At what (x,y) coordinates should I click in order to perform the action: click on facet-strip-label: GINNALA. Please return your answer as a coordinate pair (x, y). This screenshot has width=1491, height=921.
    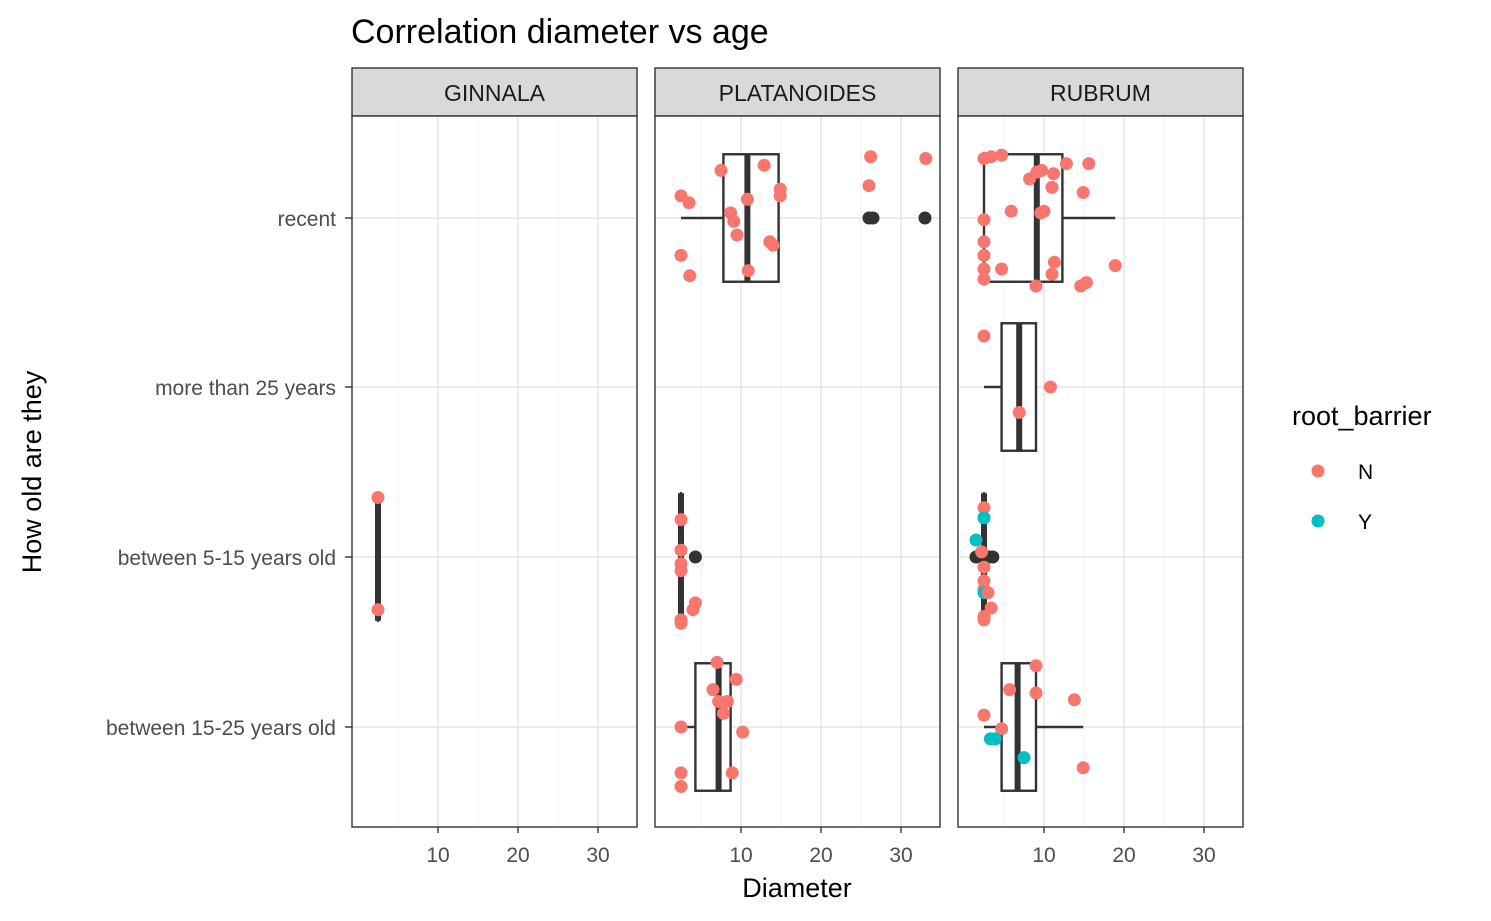
    Looking at the image, I should click on (495, 93).